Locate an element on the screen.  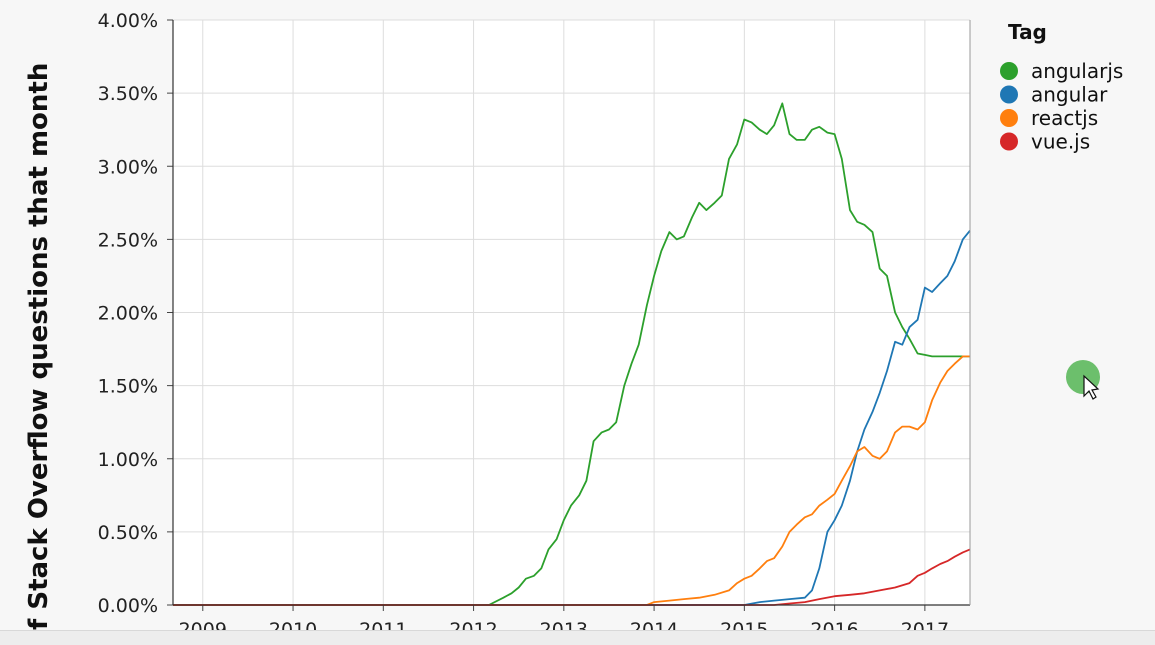
y-tick-label: 0.00% is located at coordinates (128, 606).